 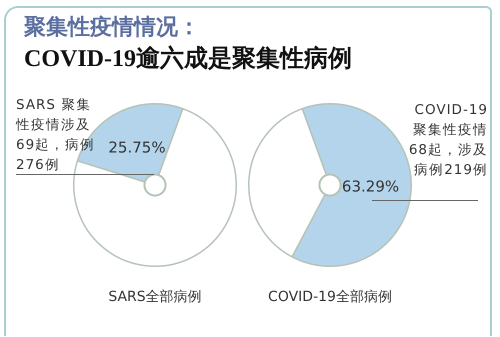 I want to click on chart-title: 聚集性疫情情况：, so click(x=112, y=28).